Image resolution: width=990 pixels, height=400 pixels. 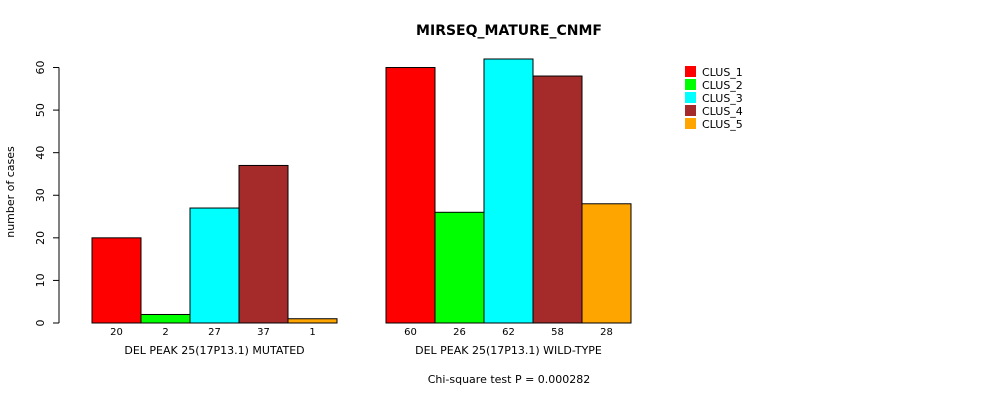 What do you see at coordinates (214, 350) in the screenshot?
I see `group-label: DEL PEAK 25(17P13.1) MUTATED` at bounding box center [214, 350].